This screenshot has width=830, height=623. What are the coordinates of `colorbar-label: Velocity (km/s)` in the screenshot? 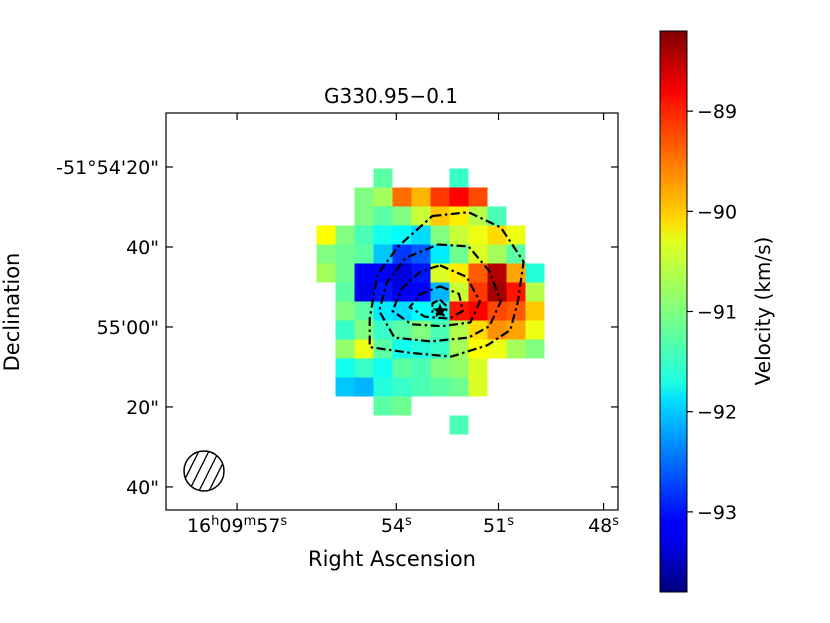 It's located at (763, 311).